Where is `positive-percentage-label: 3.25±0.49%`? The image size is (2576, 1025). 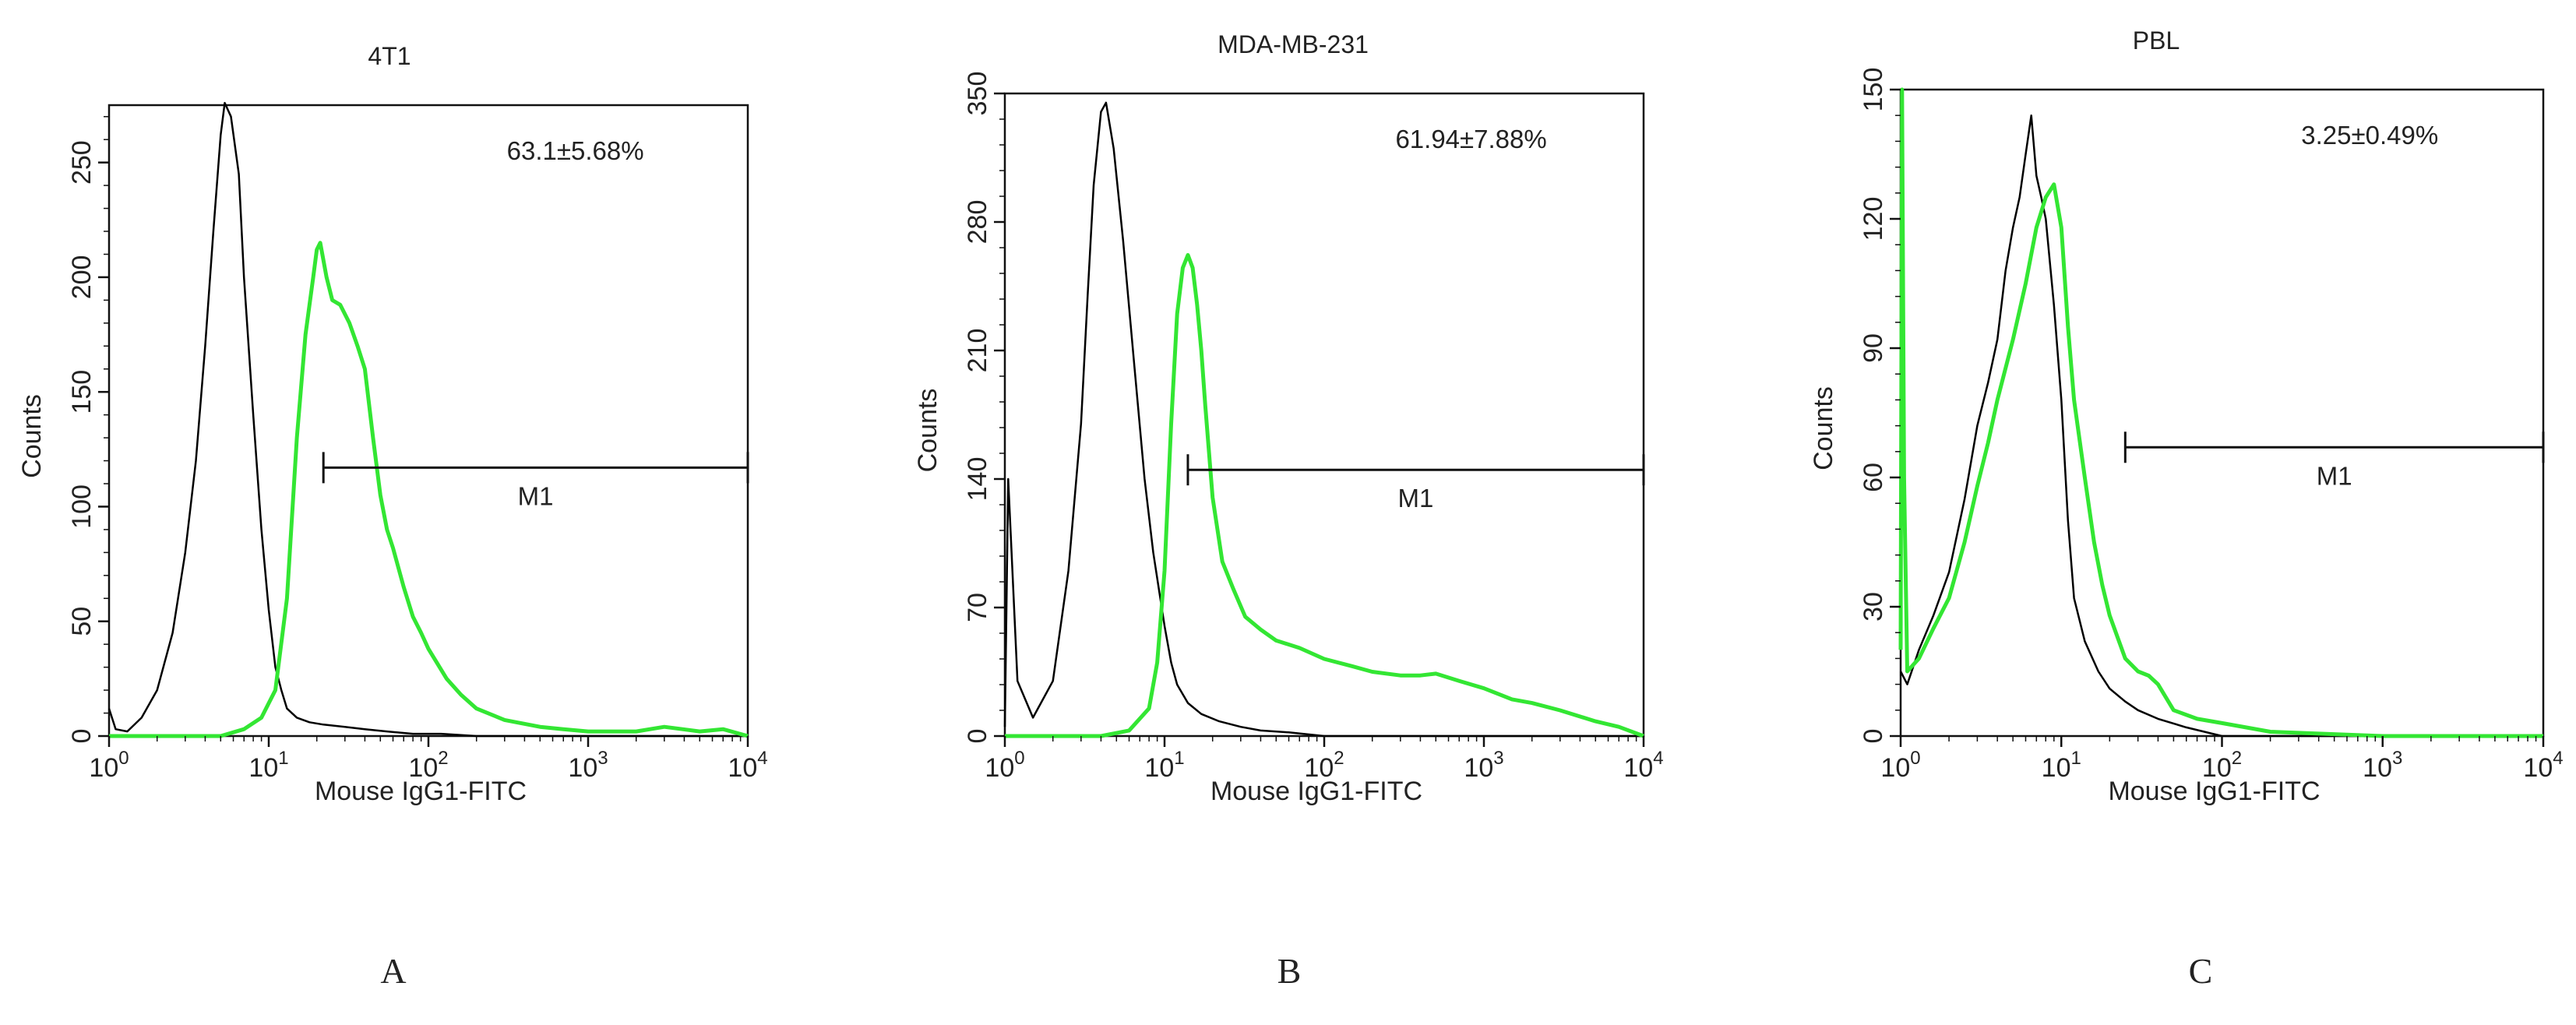 positive-percentage-label: 3.25±0.49% is located at coordinates (2369, 135).